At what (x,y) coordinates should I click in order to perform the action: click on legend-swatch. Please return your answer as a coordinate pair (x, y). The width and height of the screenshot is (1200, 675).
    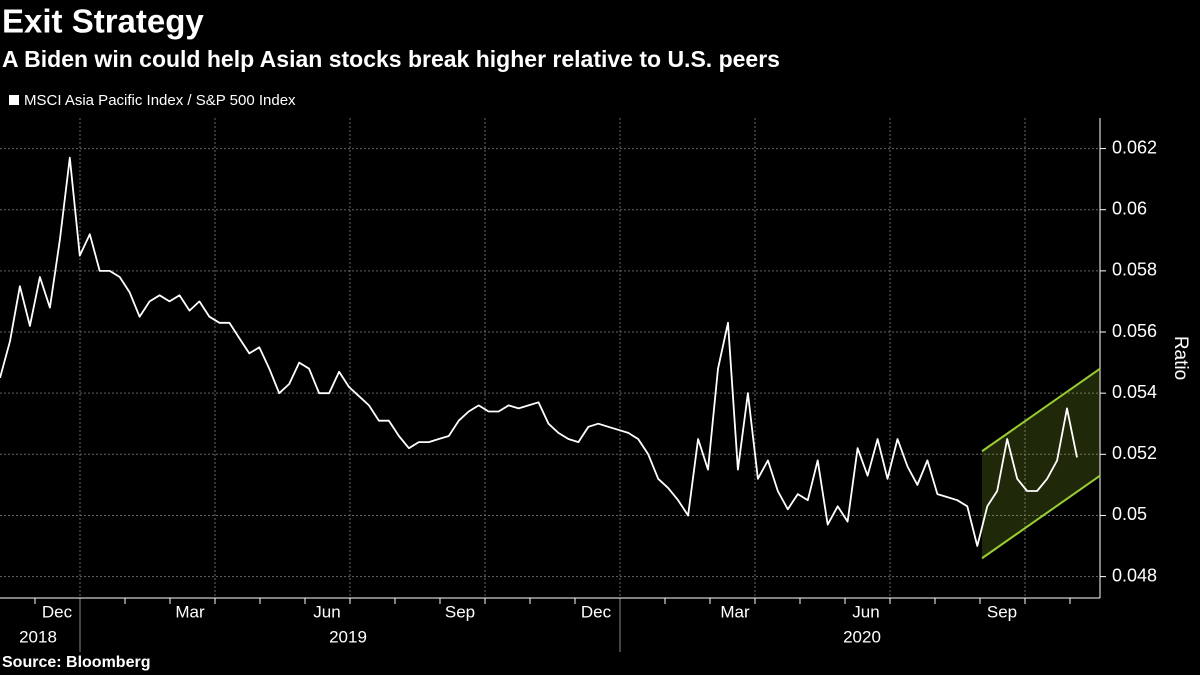
    Looking at the image, I should click on (14, 100).